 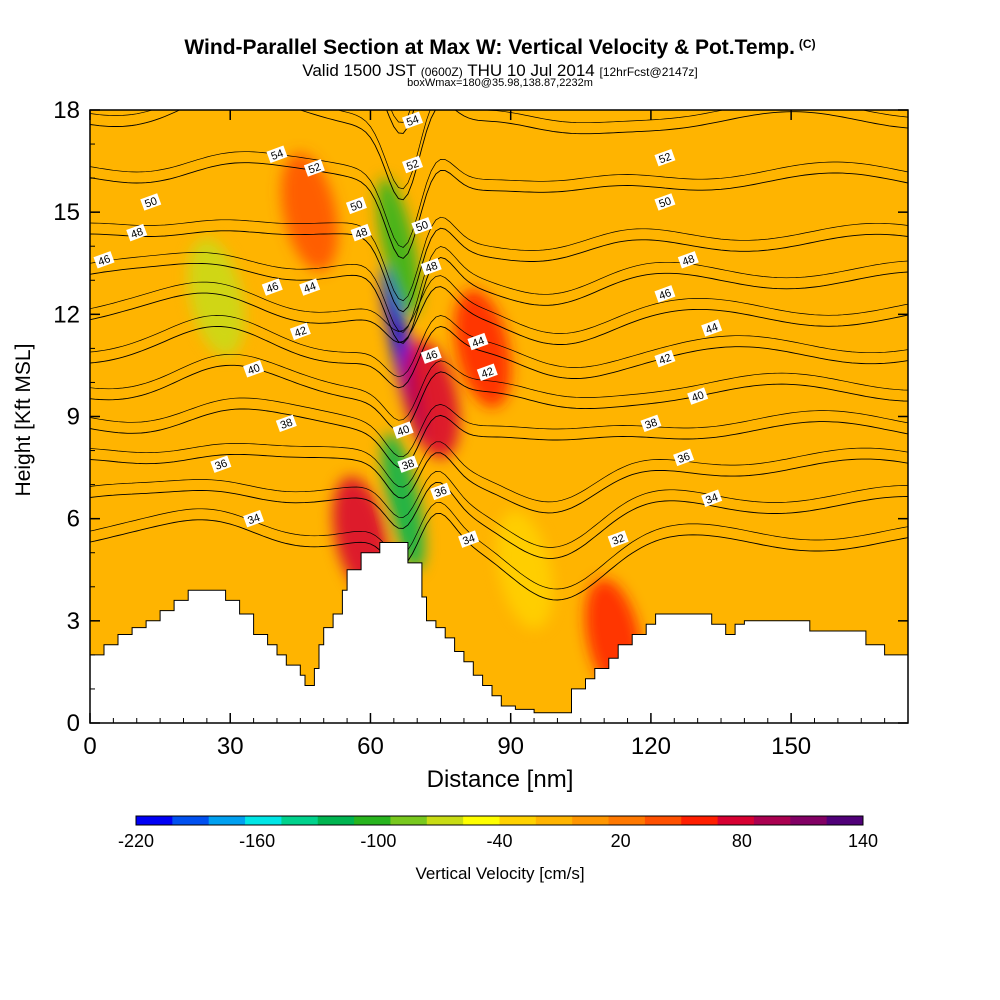 I want to click on contour-label: 54, so click(x=277, y=154).